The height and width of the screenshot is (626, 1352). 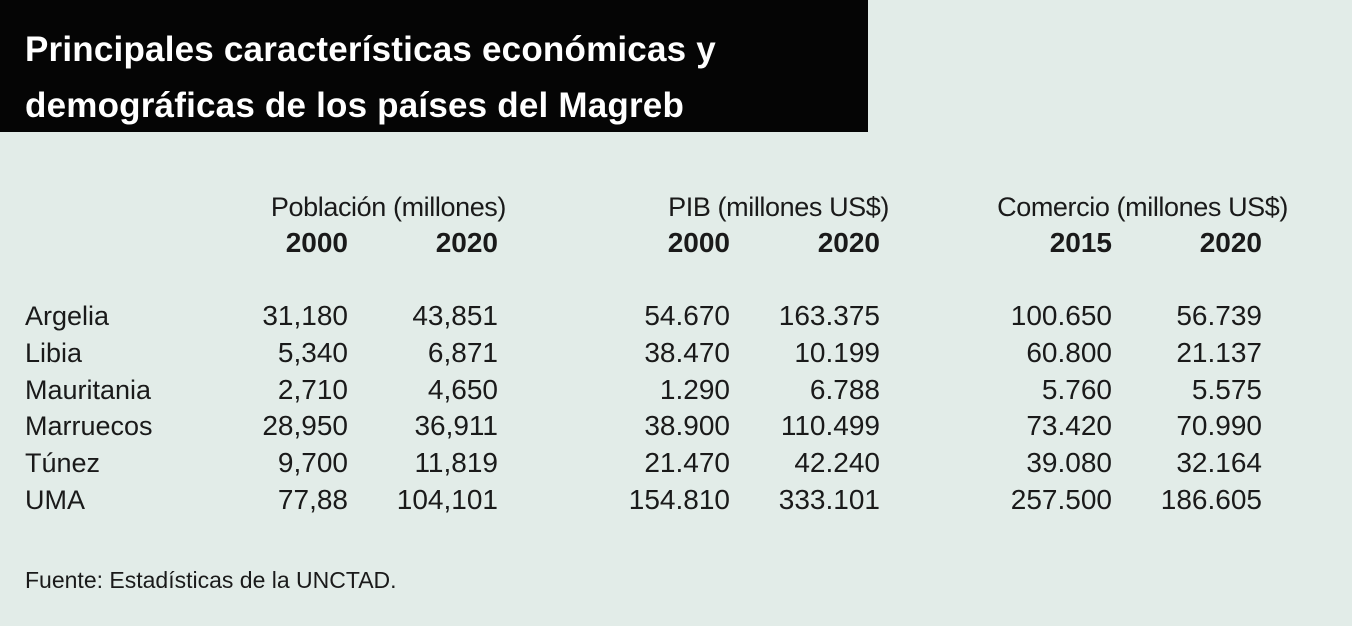 What do you see at coordinates (55, 500) in the screenshot?
I see `row-country: UMA` at bounding box center [55, 500].